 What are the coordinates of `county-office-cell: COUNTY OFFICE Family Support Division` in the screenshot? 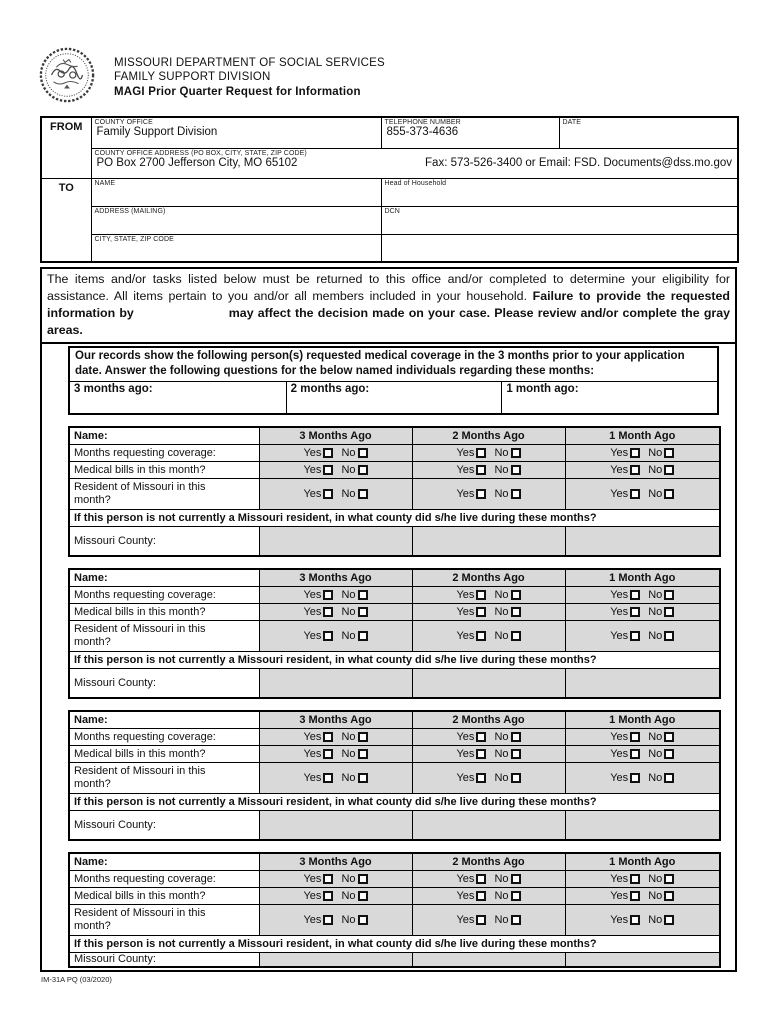 It's located at (236, 132).